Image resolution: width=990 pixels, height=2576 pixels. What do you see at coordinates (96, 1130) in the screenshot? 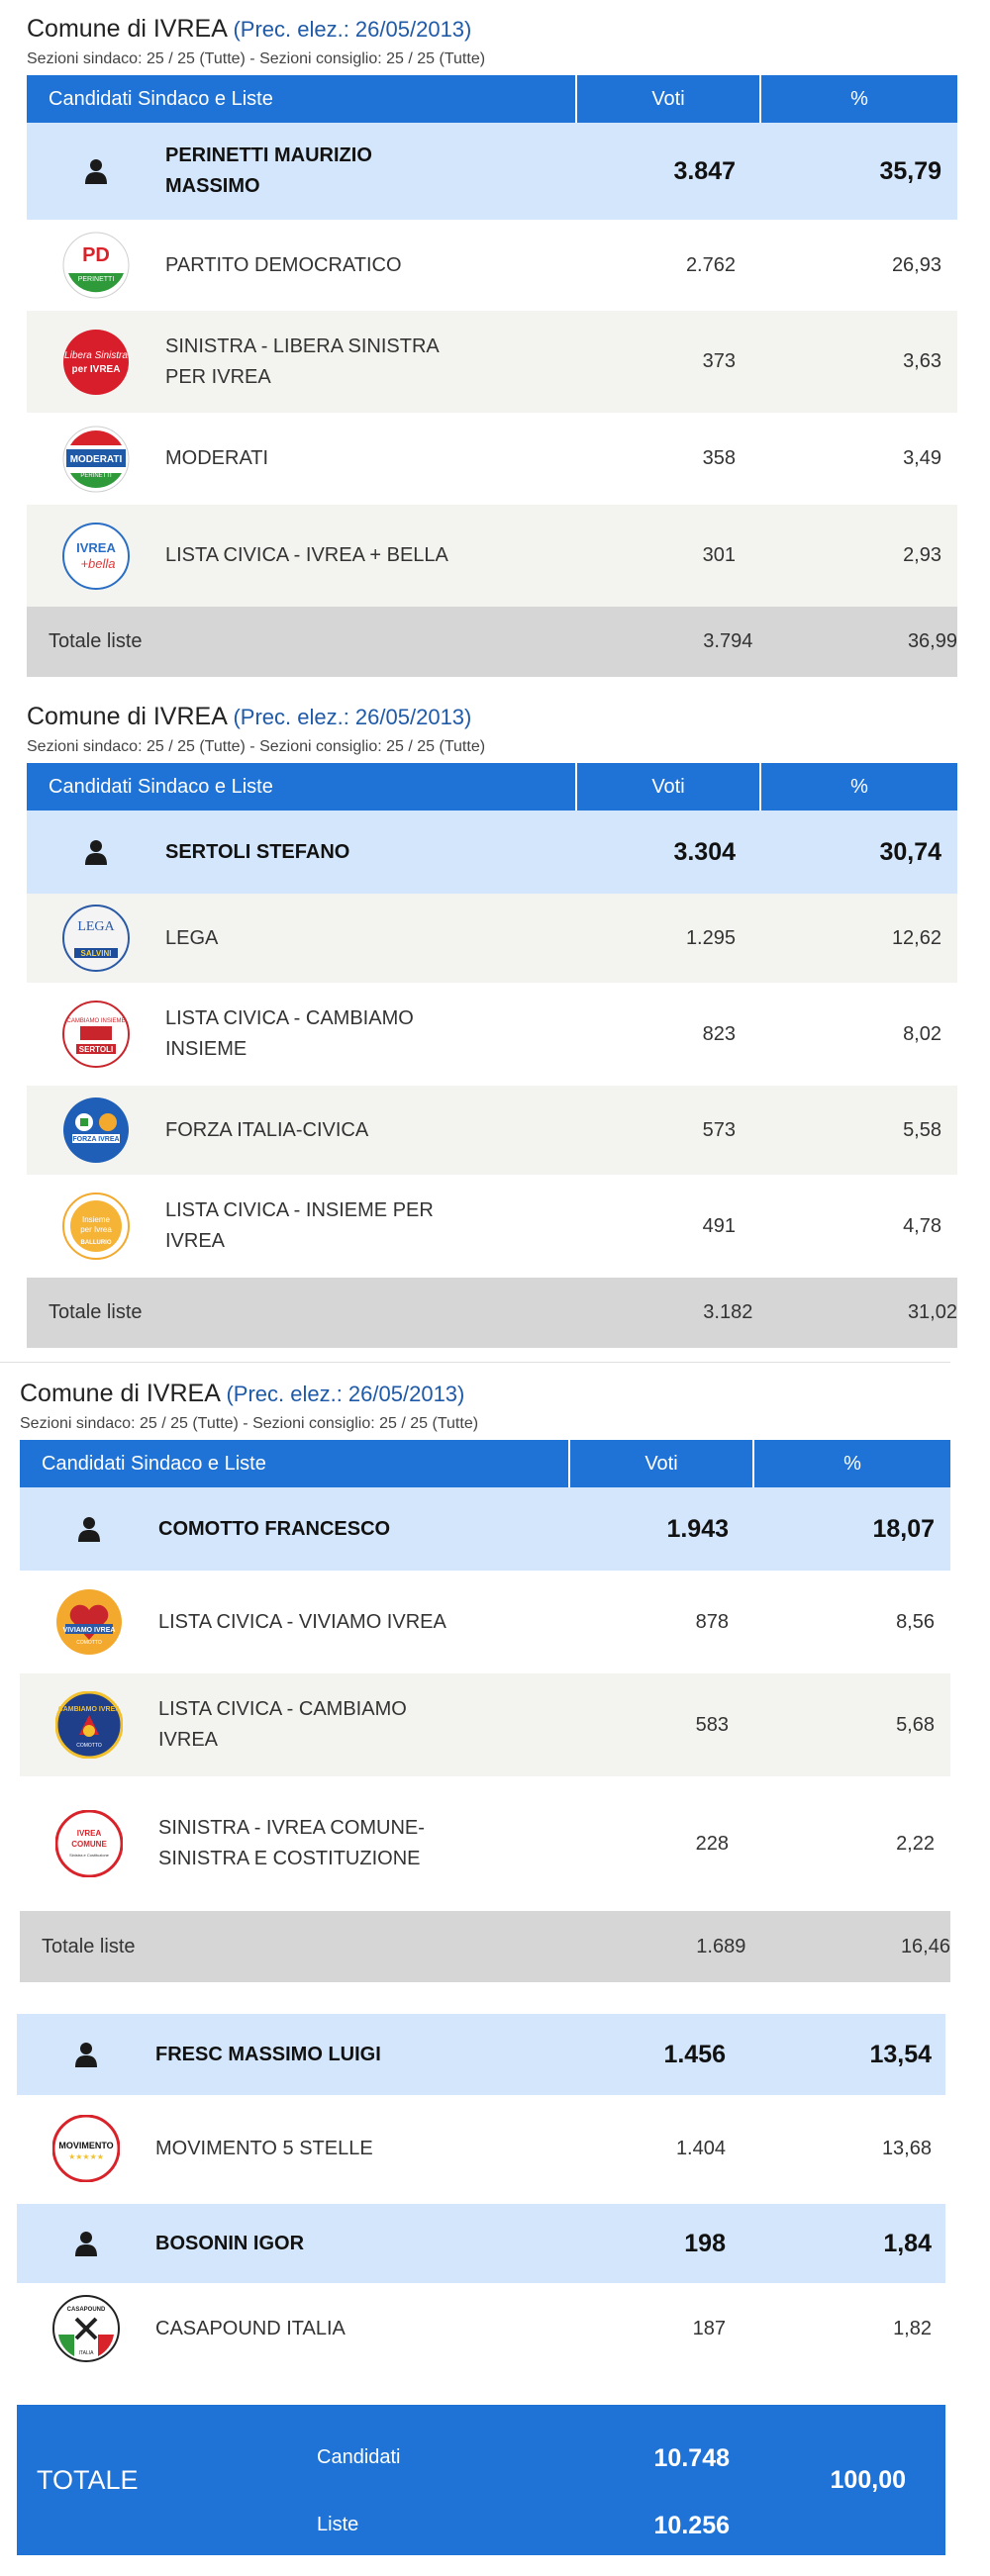
I see `forza-italia-logo: FORZA IVREA` at bounding box center [96, 1130].